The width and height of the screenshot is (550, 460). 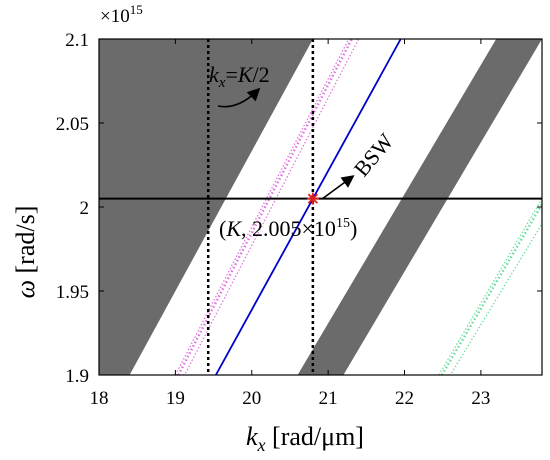 What do you see at coordinates (239, 76) in the screenshot?
I see `kx-half-annotation: kx=K/2` at bounding box center [239, 76].